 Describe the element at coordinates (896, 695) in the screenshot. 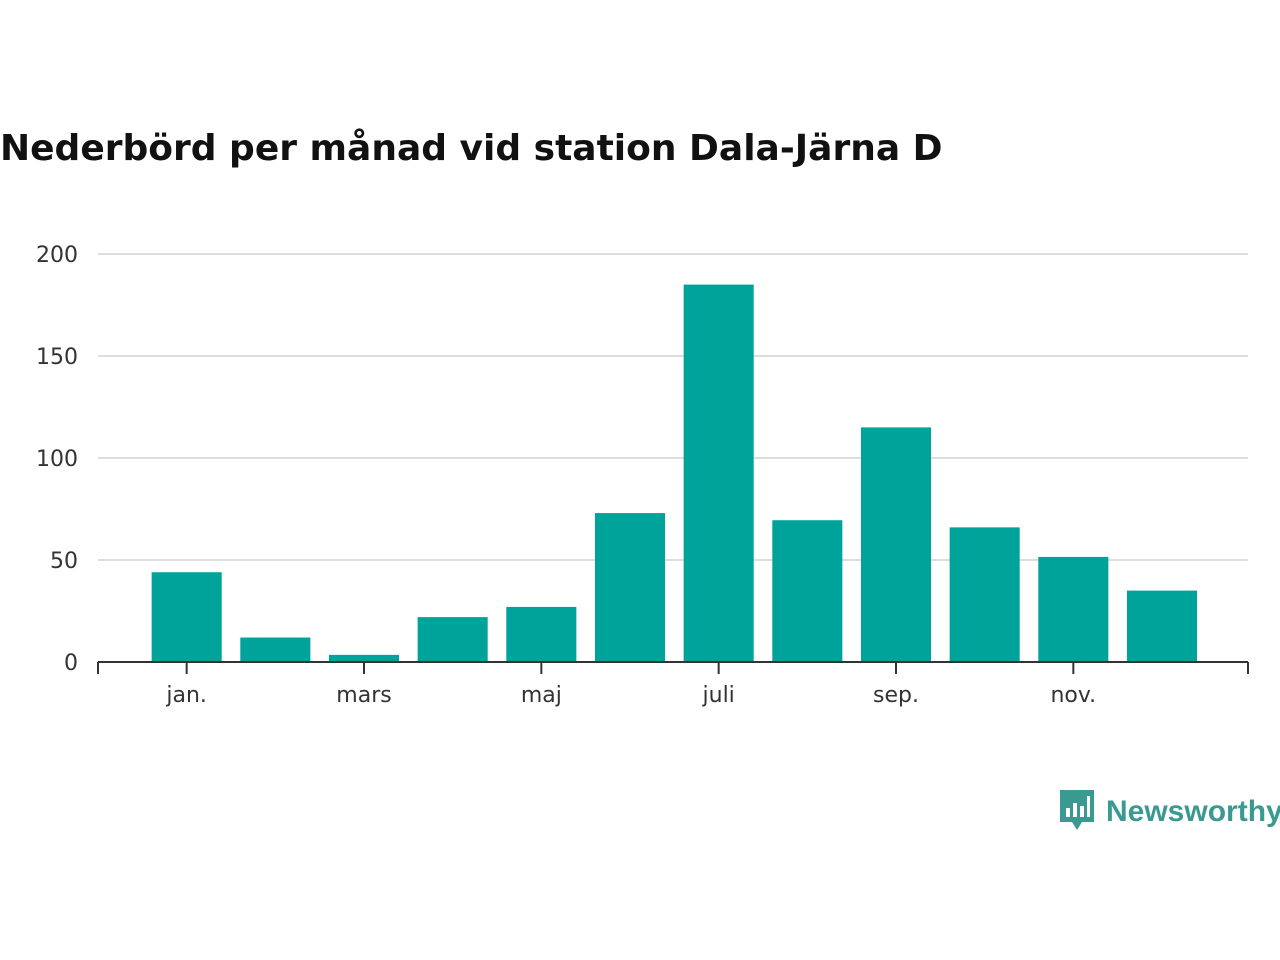

I see `x-tick-label: sep.` at that location.